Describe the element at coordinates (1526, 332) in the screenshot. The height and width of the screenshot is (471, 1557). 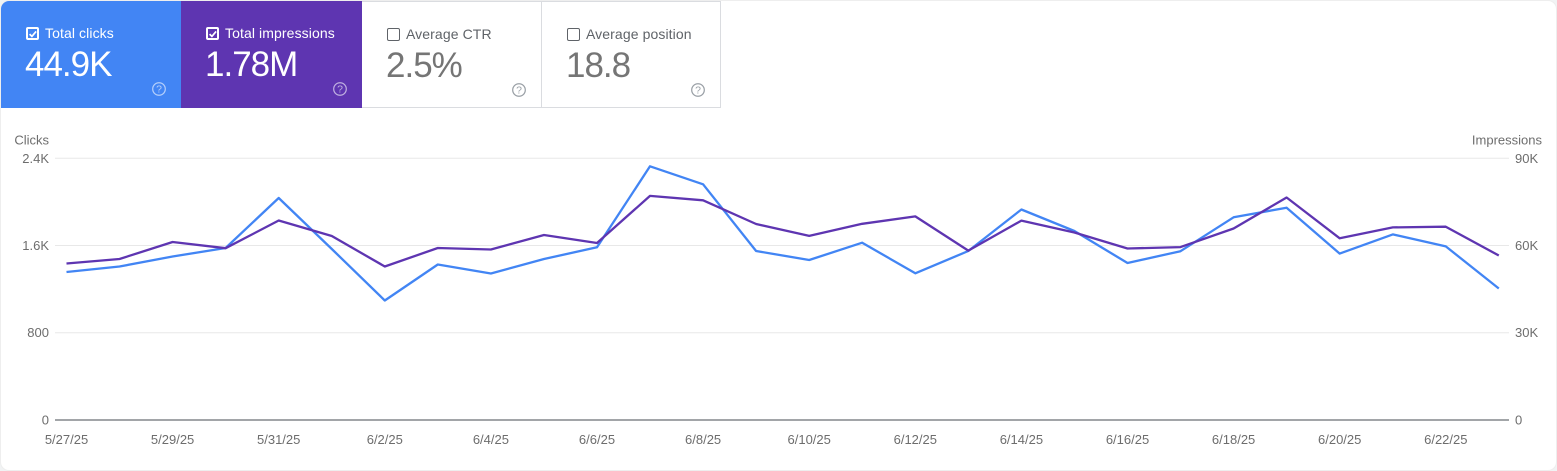
I see `svg-text: 30K` at that location.